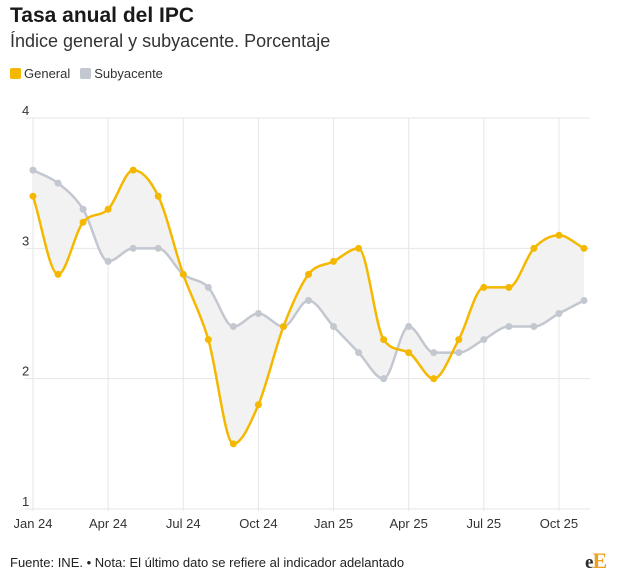 Image resolution: width=617 pixels, height=574 pixels. I want to click on x-tick-label: Jan 25, so click(333, 523).